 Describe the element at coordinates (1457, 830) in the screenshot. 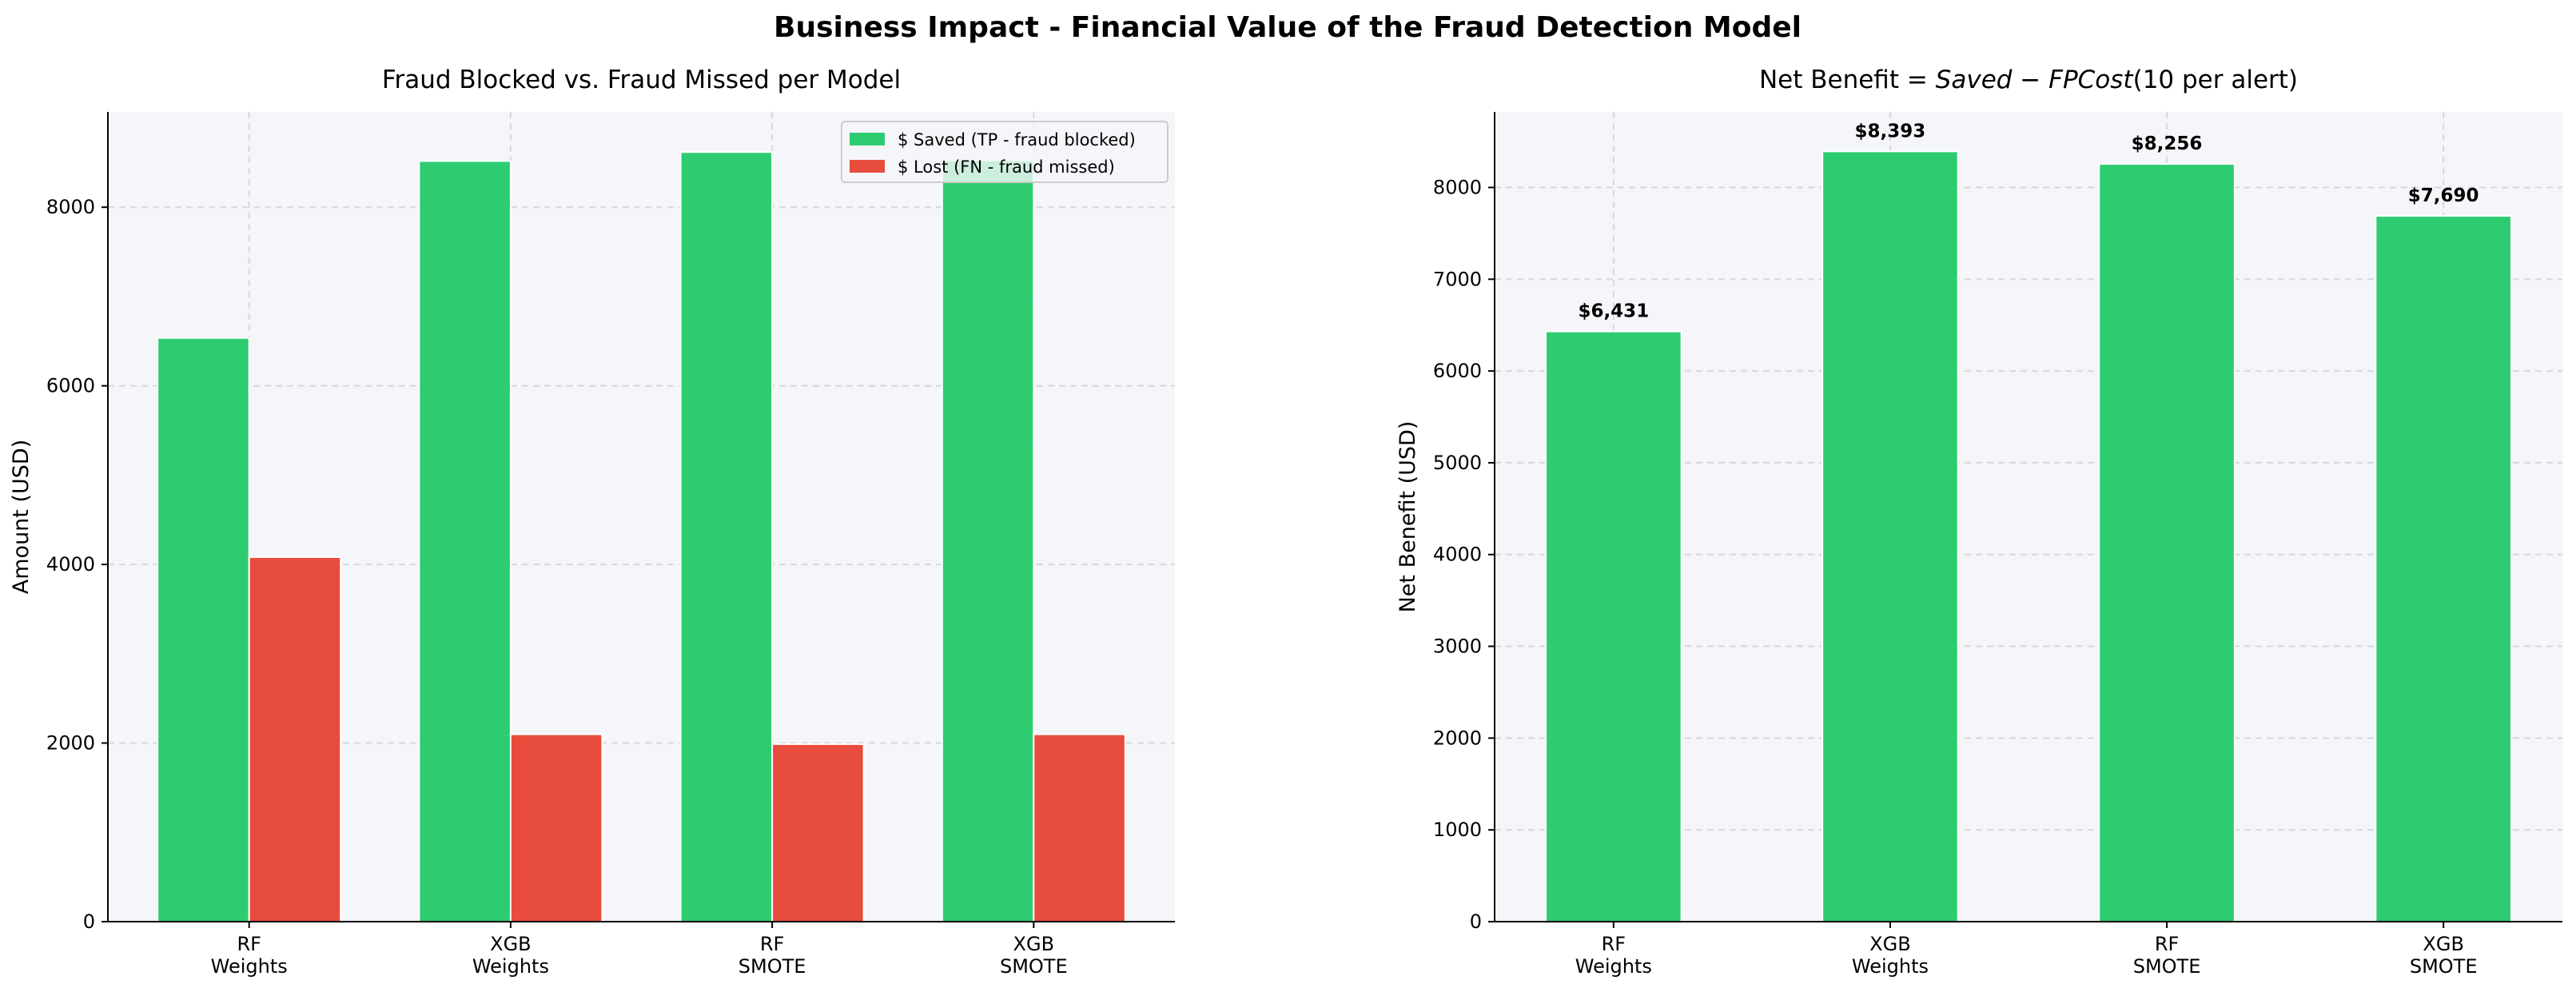

I see `y-tick-label: 1000` at that location.